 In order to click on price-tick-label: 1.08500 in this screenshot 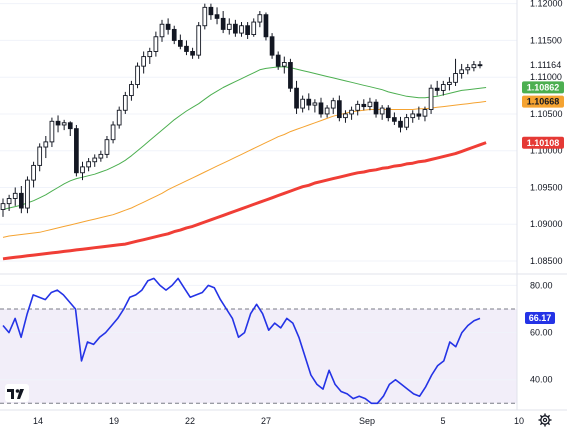, I will do `click(546, 261)`.